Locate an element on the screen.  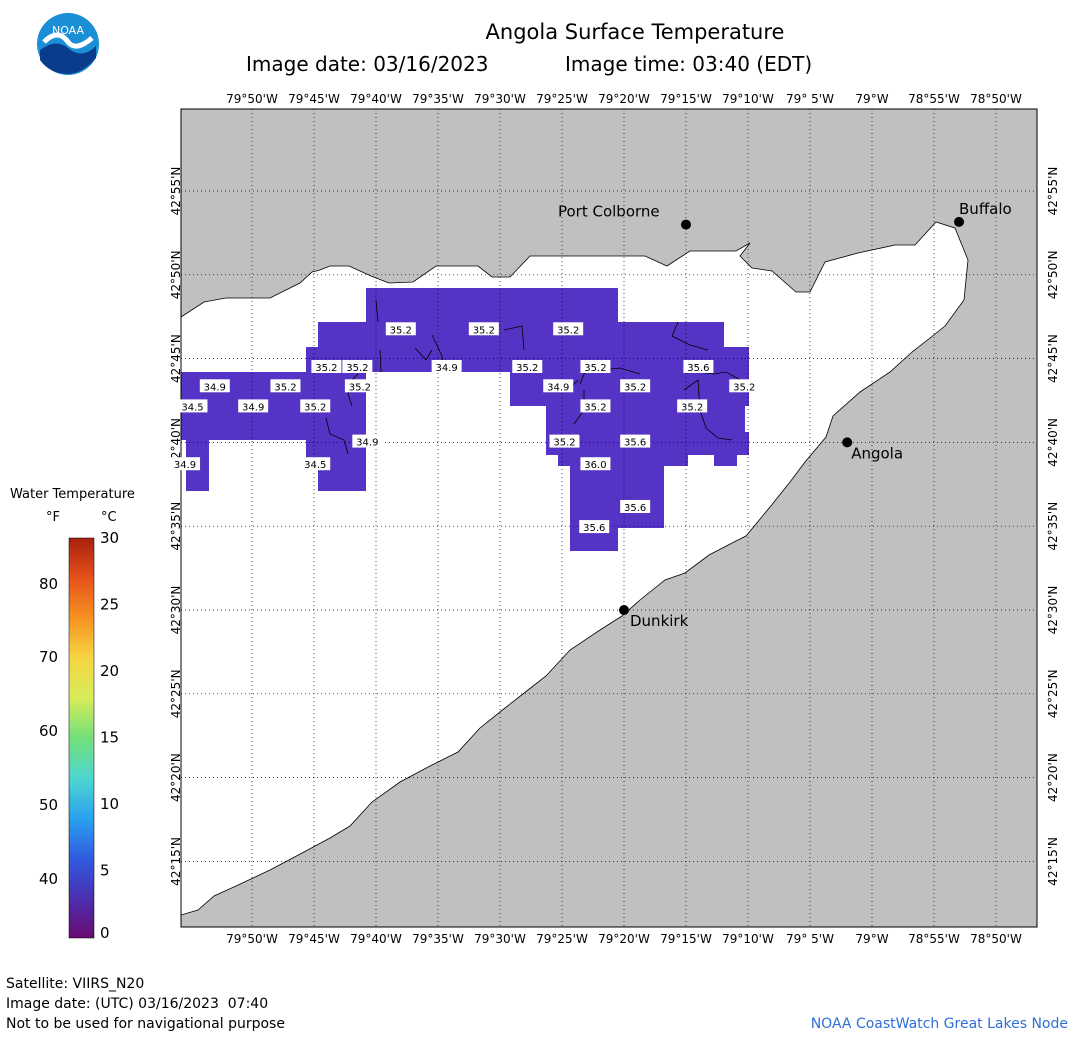
credit-link: NOAA CoastWatch Great Lakes Node is located at coordinates (939, 1024).